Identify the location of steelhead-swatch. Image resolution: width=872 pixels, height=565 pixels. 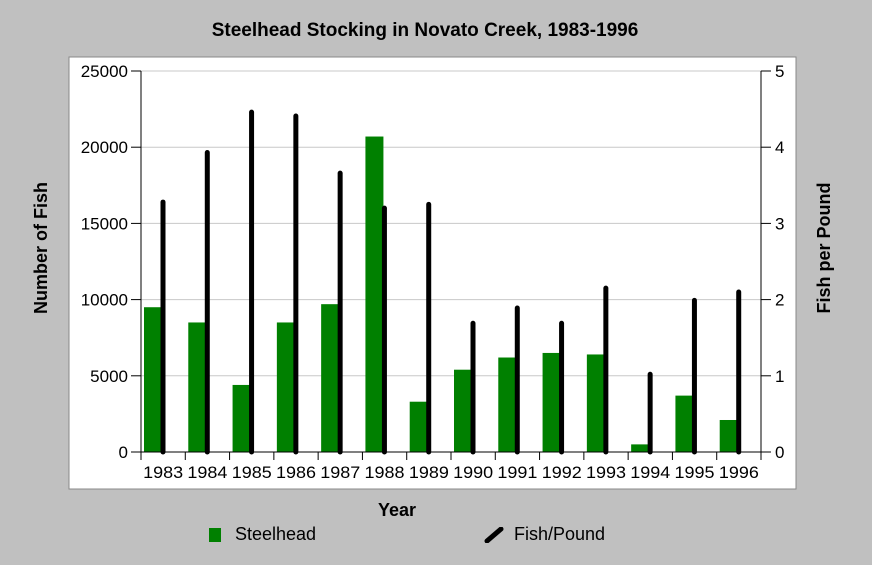
(215, 534).